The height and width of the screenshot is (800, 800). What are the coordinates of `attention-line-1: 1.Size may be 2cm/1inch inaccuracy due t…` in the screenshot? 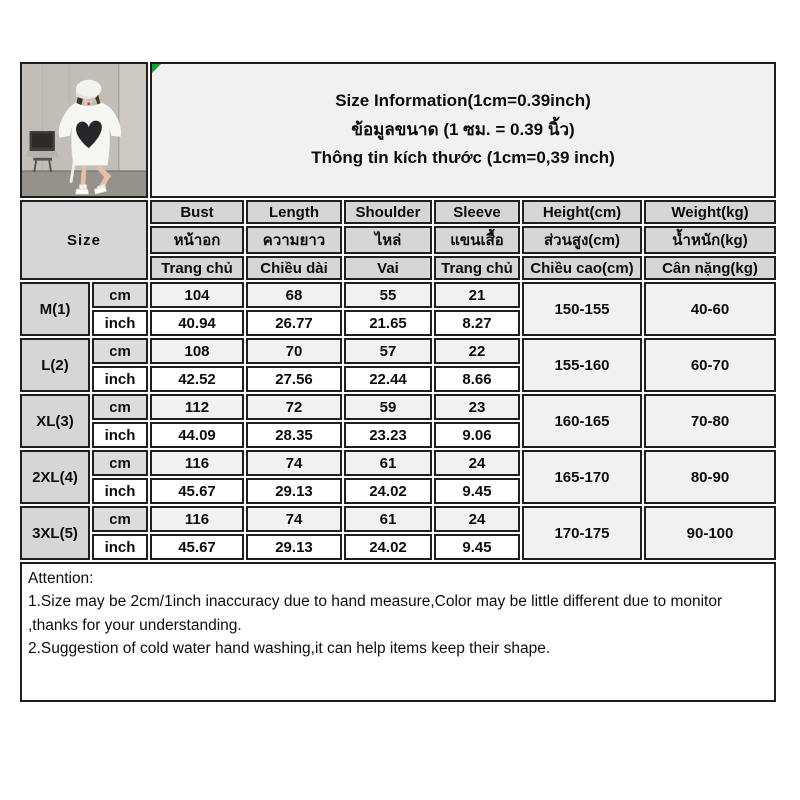 It's located at (375, 613).